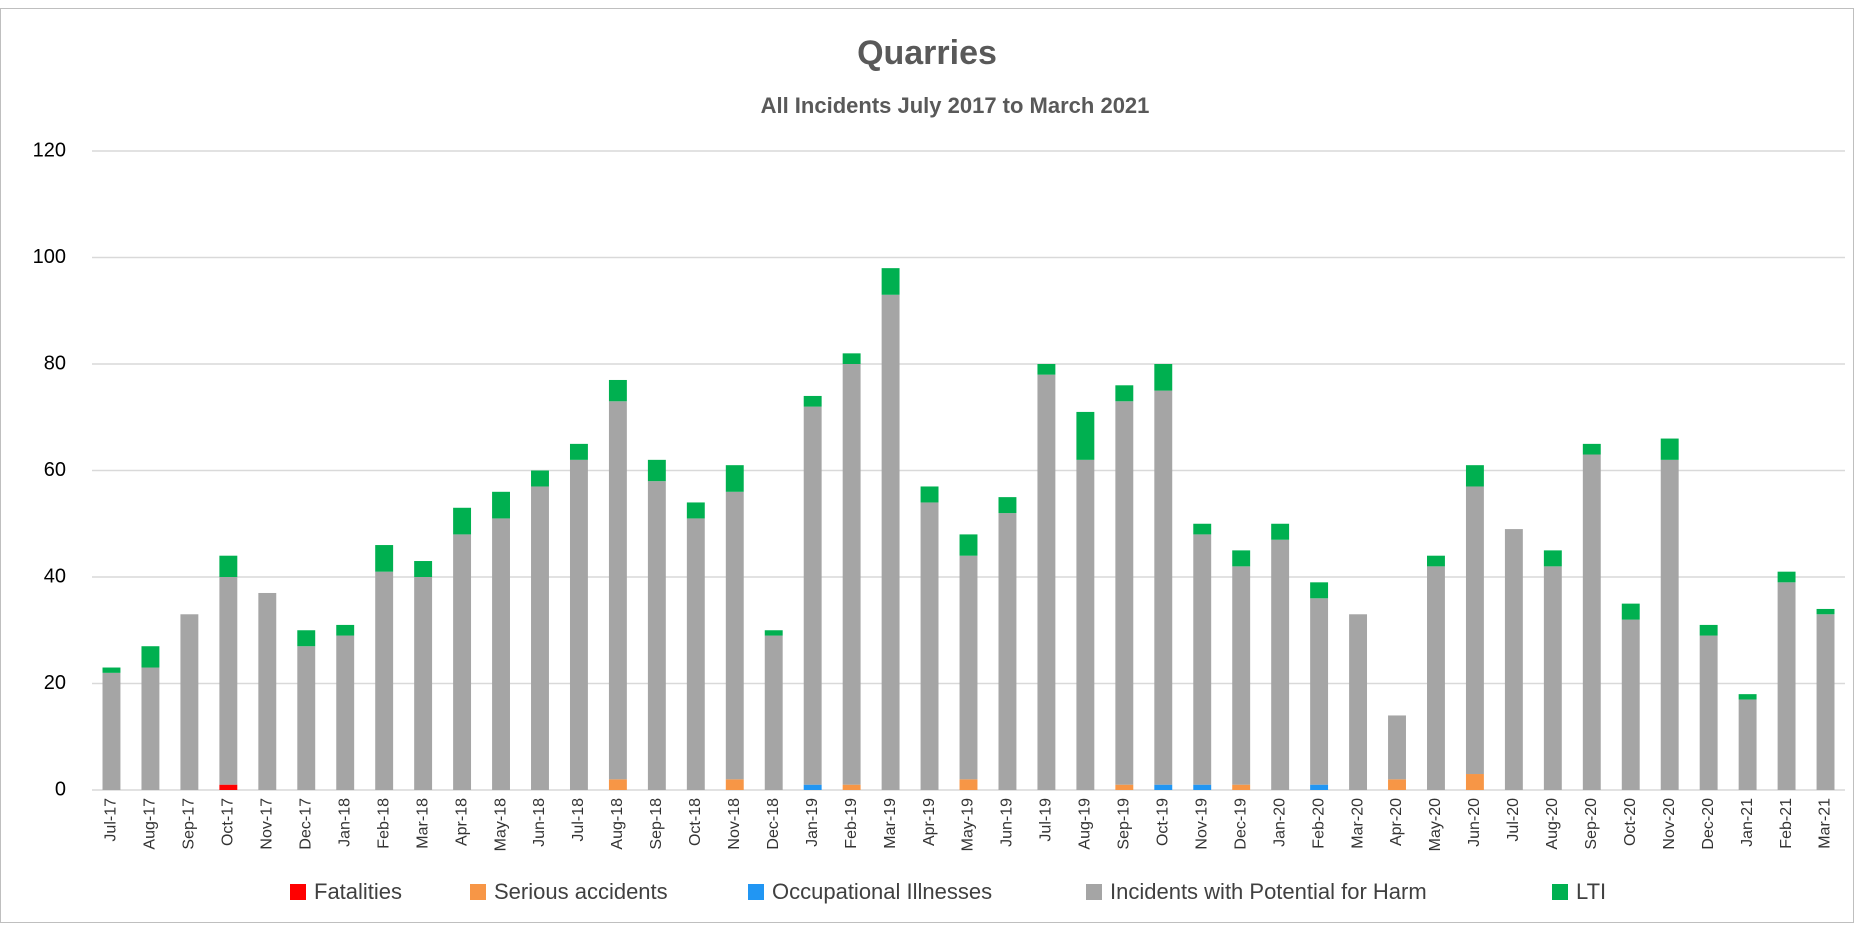 This screenshot has width=1854, height=928. What do you see at coordinates (1357, 823) in the screenshot?
I see `x-tick-label: Mar-20` at bounding box center [1357, 823].